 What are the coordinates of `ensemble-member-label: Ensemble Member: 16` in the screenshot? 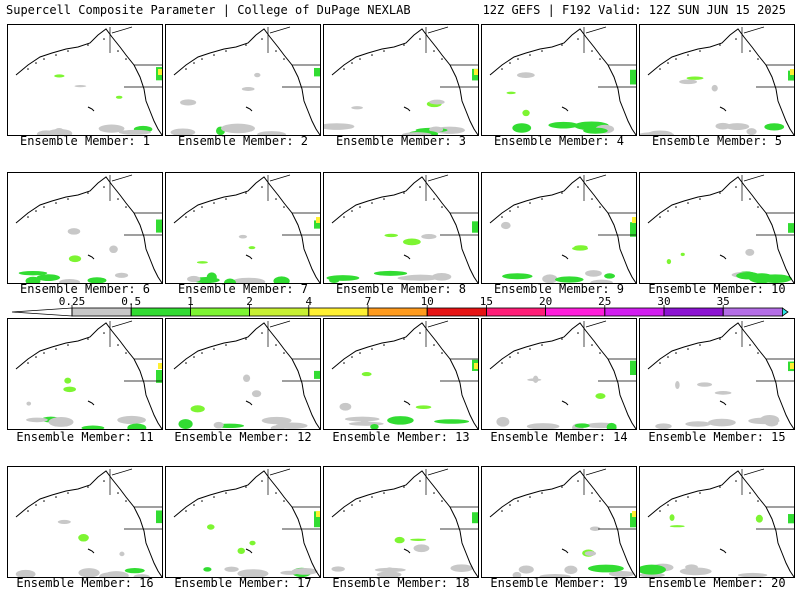 It's located at (85, 583).